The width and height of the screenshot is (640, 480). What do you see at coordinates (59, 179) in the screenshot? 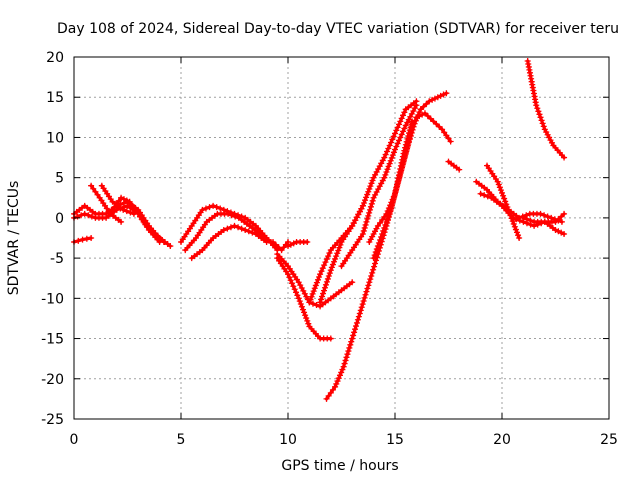
I see `y-tick-label: 5` at bounding box center [59, 179].